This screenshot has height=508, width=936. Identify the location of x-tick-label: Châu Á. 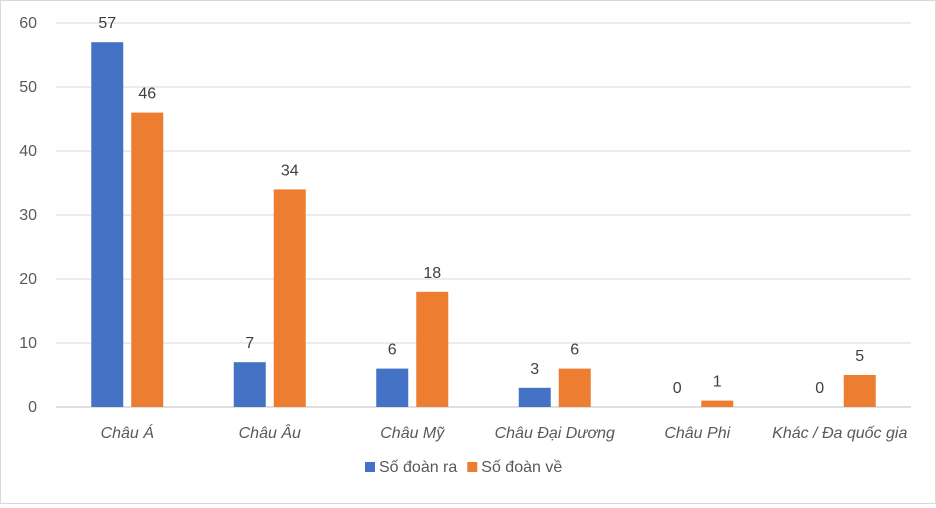
(127, 432).